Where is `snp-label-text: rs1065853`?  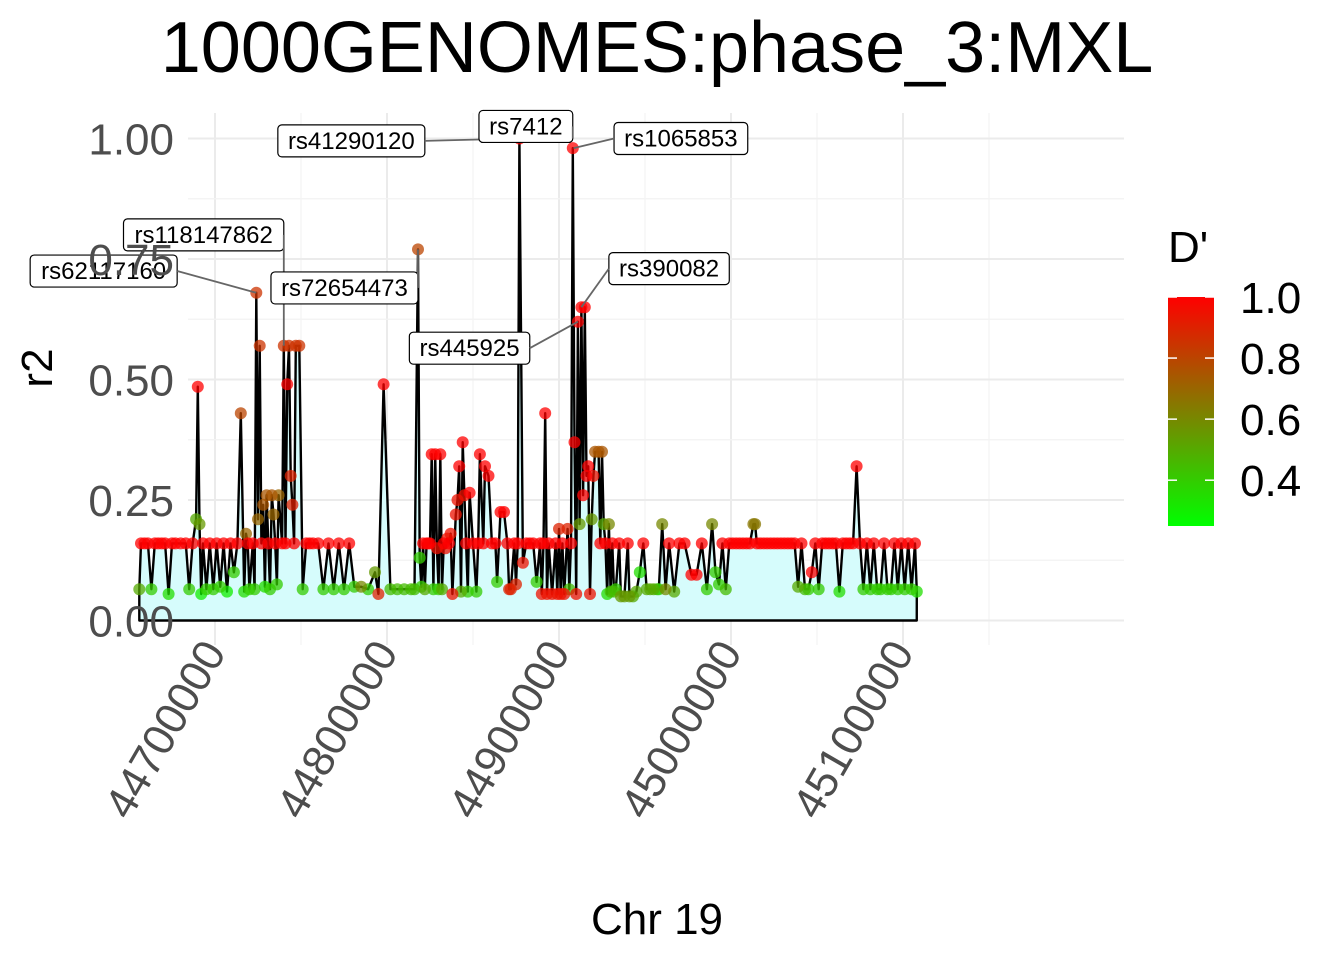
snp-label-text: rs1065853 is located at coordinates (680, 139).